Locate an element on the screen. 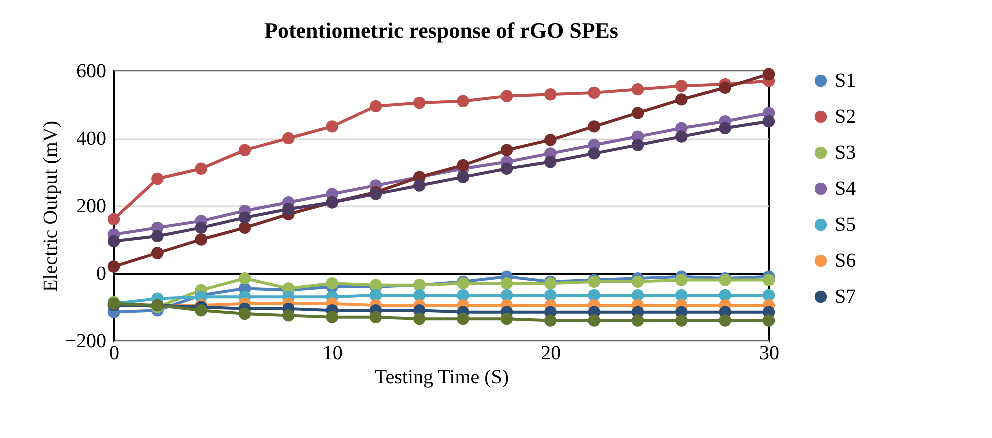 This screenshot has width=992, height=438. legend-label: S4 is located at coordinates (845, 189).